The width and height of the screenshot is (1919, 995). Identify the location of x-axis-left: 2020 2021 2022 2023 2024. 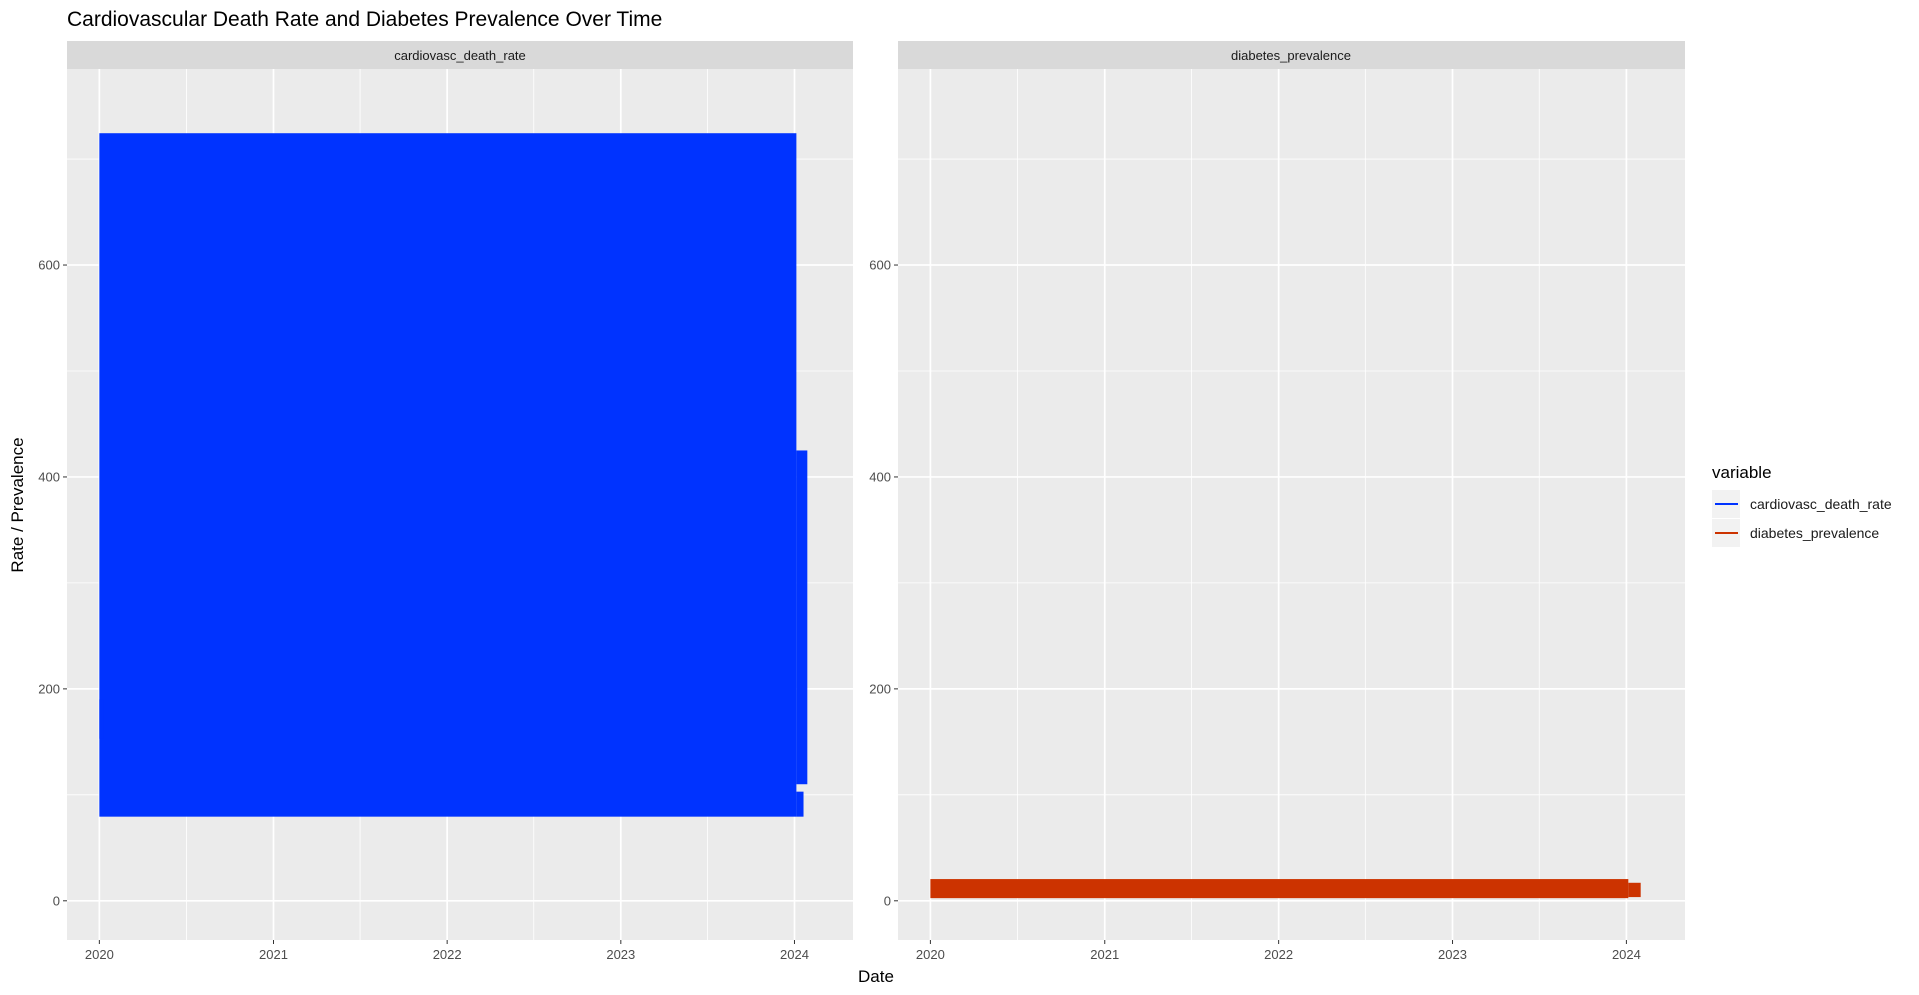
(447, 951).